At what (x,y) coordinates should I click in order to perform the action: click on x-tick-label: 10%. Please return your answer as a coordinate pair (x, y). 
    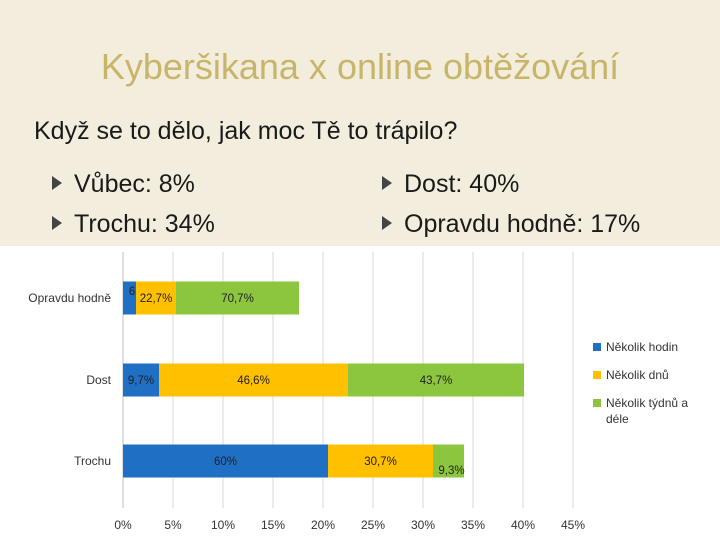
    Looking at the image, I should click on (223, 525).